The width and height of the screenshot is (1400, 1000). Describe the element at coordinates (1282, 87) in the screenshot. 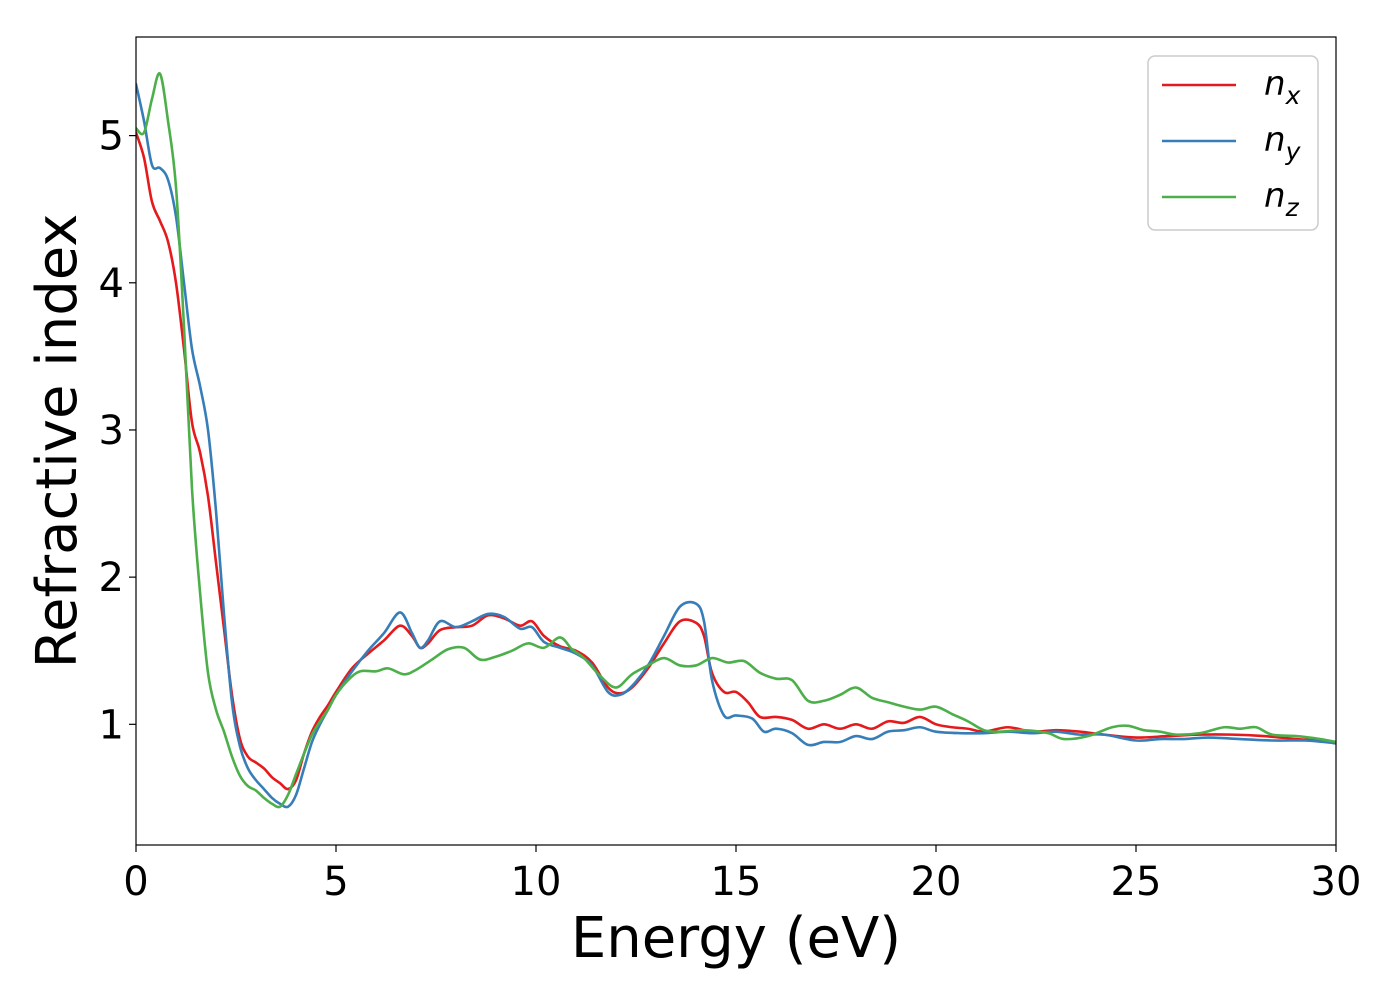

I see `legend-label-nx: nx` at that location.